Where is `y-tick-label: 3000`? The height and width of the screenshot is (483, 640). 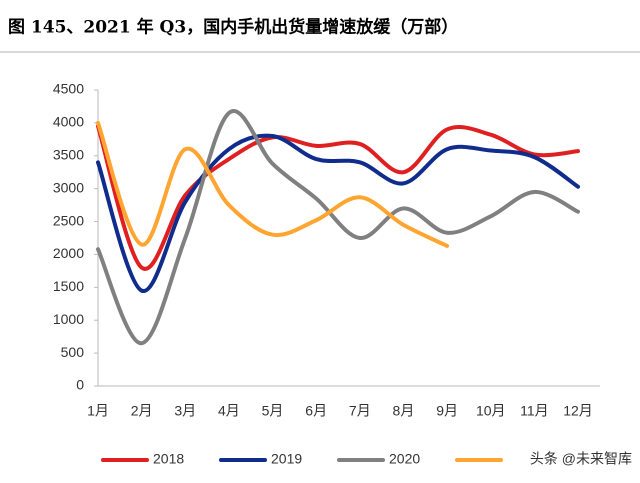
y-tick-label: 3000 is located at coordinates (68, 187).